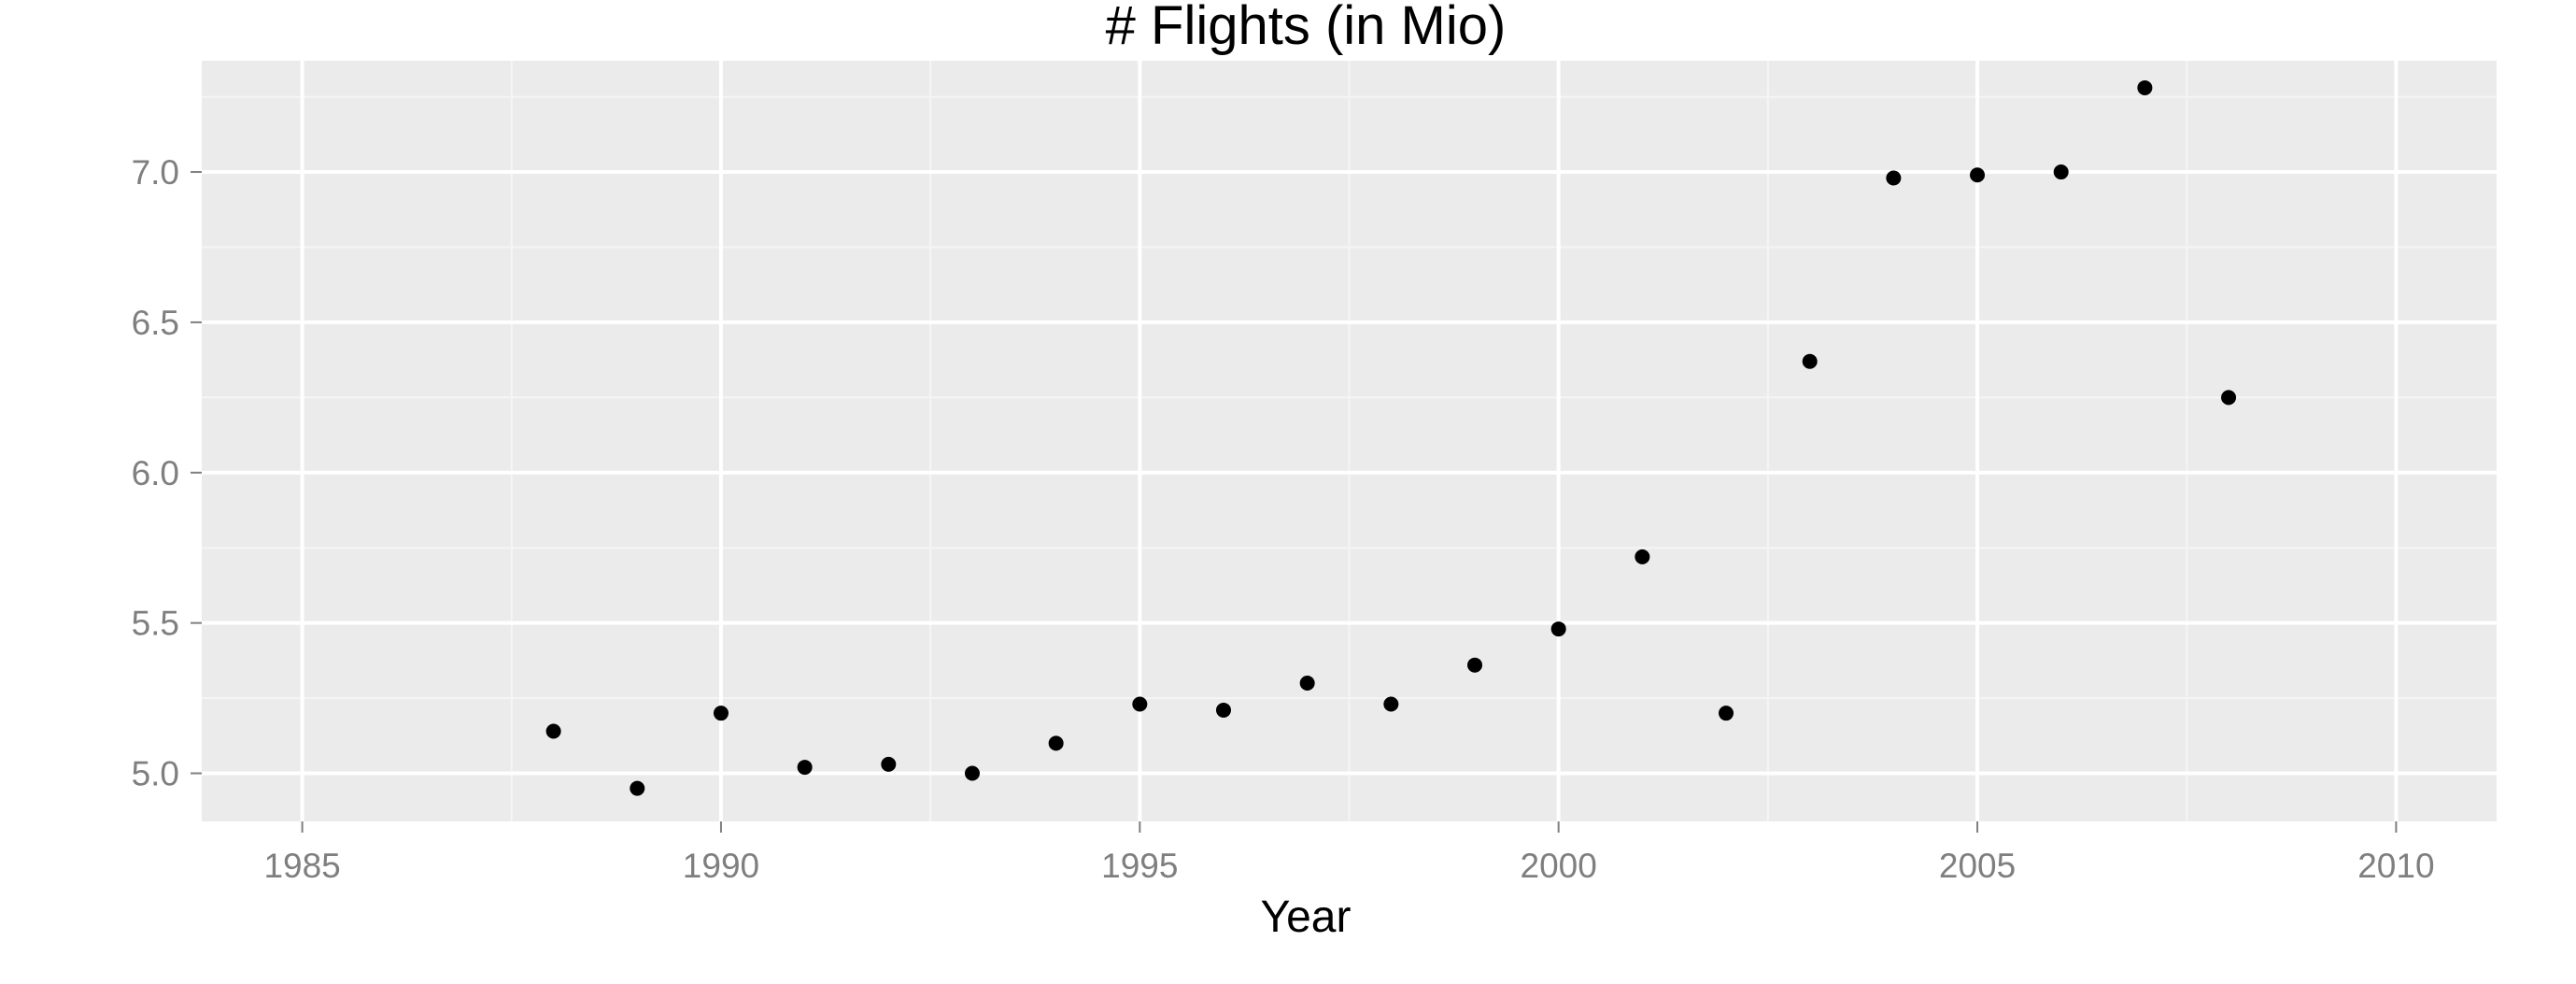 The image size is (2576, 984). What do you see at coordinates (1306, 917) in the screenshot?
I see `x-axis-title: Year` at bounding box center [1306, 917].